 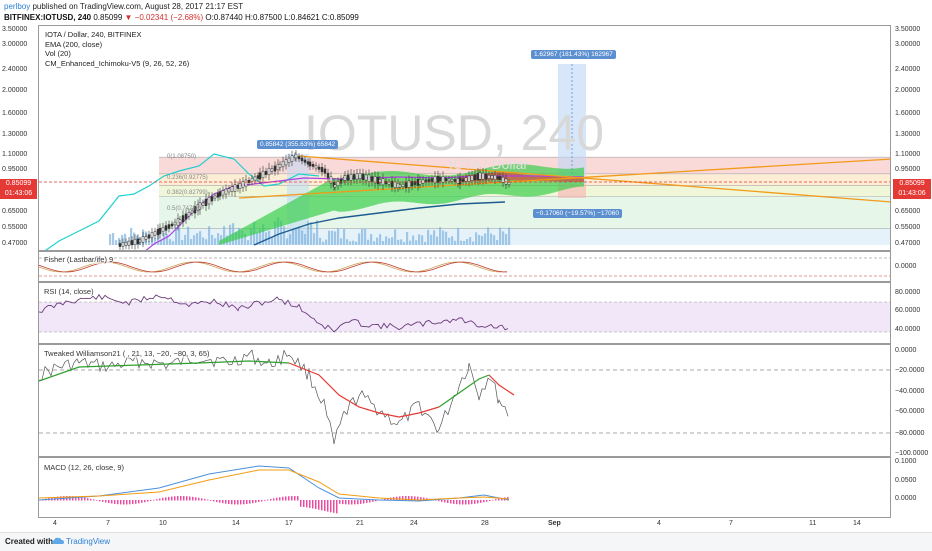 I want to click on legend-ema: EMA (200, close), so click(x=74, y=44).